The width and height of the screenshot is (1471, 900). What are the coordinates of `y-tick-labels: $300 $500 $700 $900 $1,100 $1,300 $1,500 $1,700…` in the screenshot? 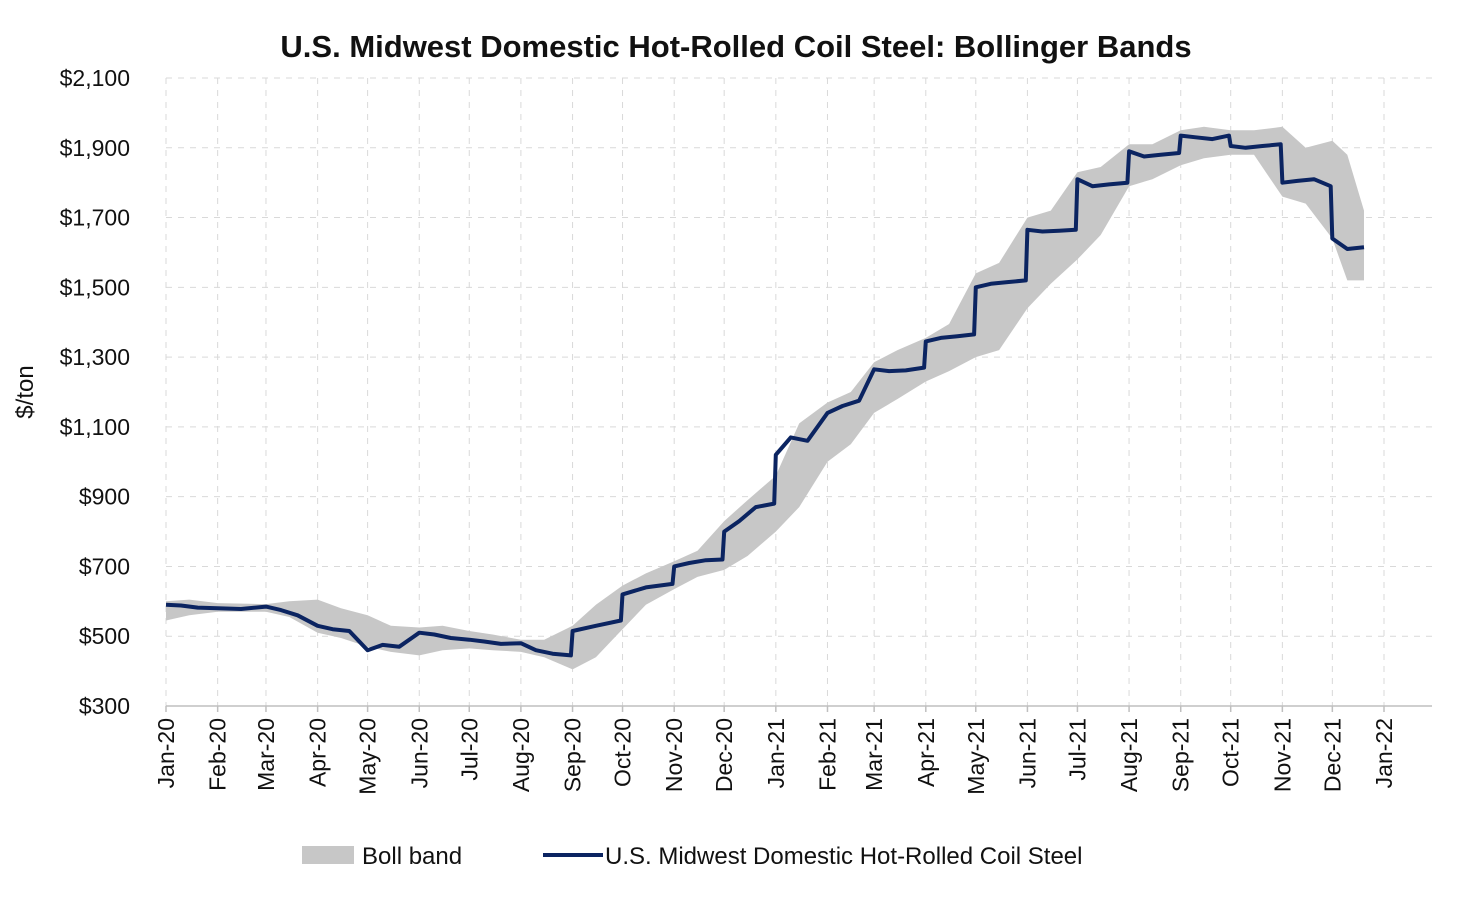 It's located at (95, 392).